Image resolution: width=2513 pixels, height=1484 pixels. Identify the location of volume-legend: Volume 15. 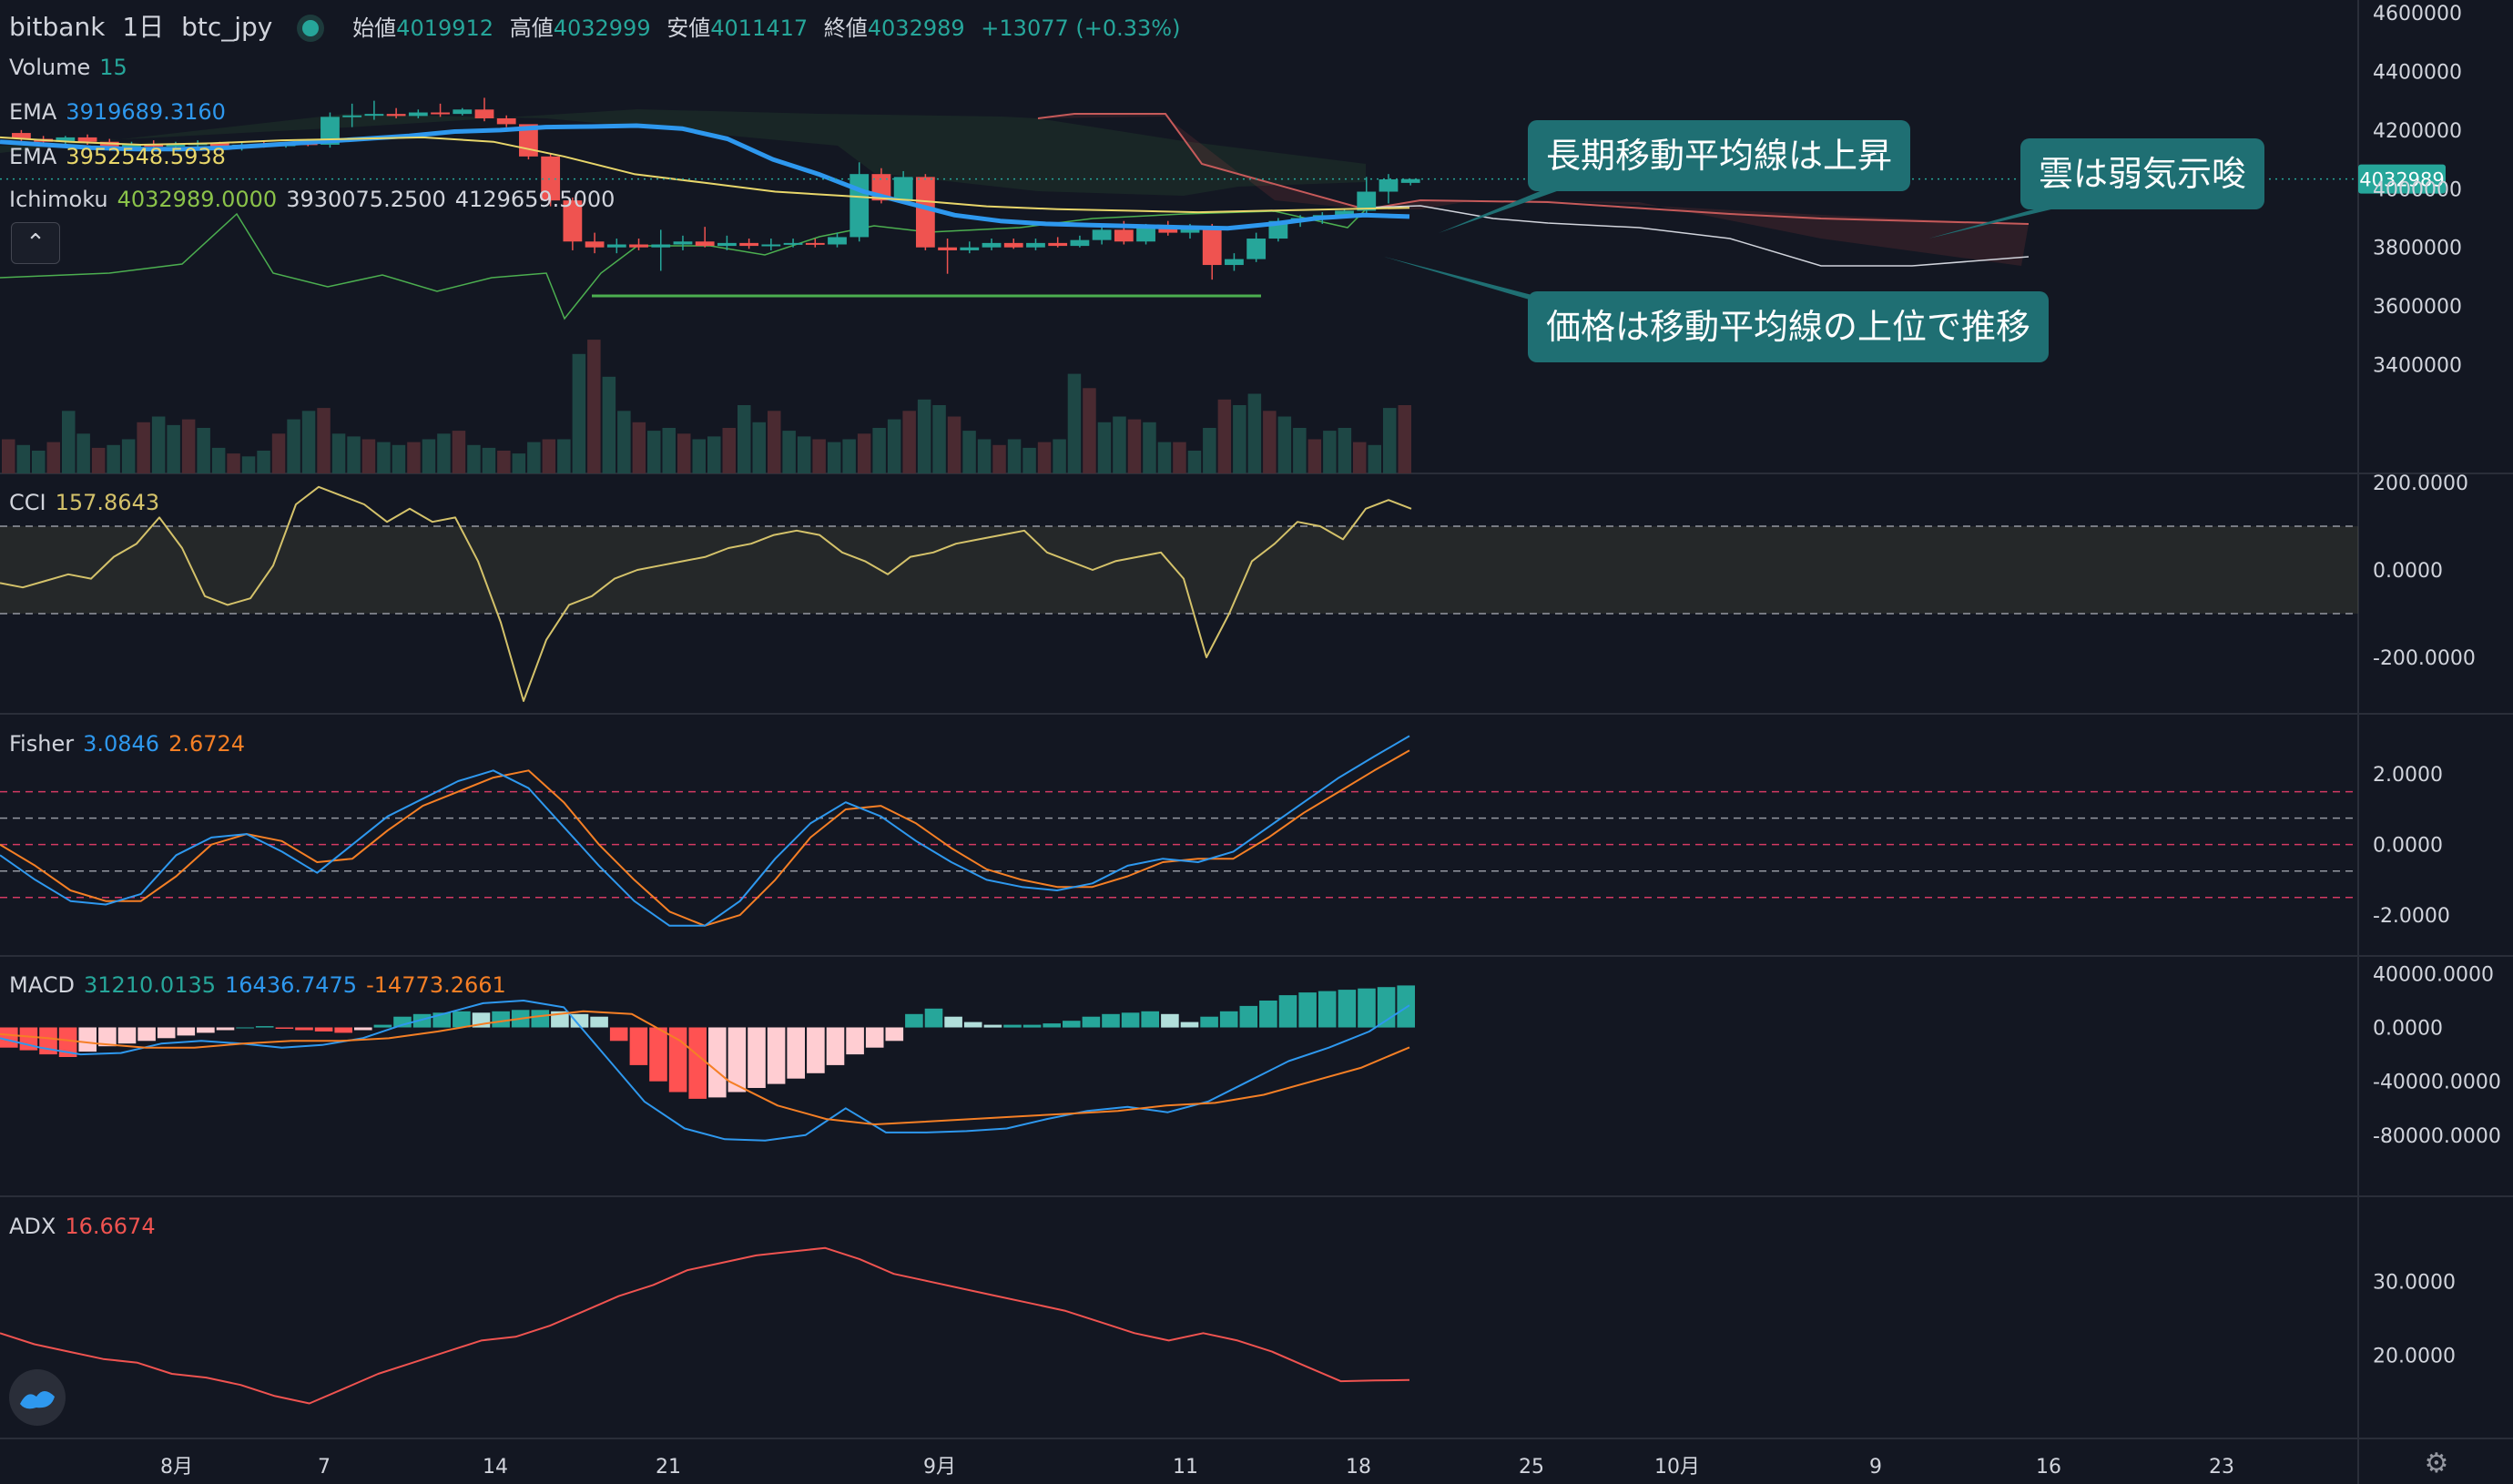
(73, 67).